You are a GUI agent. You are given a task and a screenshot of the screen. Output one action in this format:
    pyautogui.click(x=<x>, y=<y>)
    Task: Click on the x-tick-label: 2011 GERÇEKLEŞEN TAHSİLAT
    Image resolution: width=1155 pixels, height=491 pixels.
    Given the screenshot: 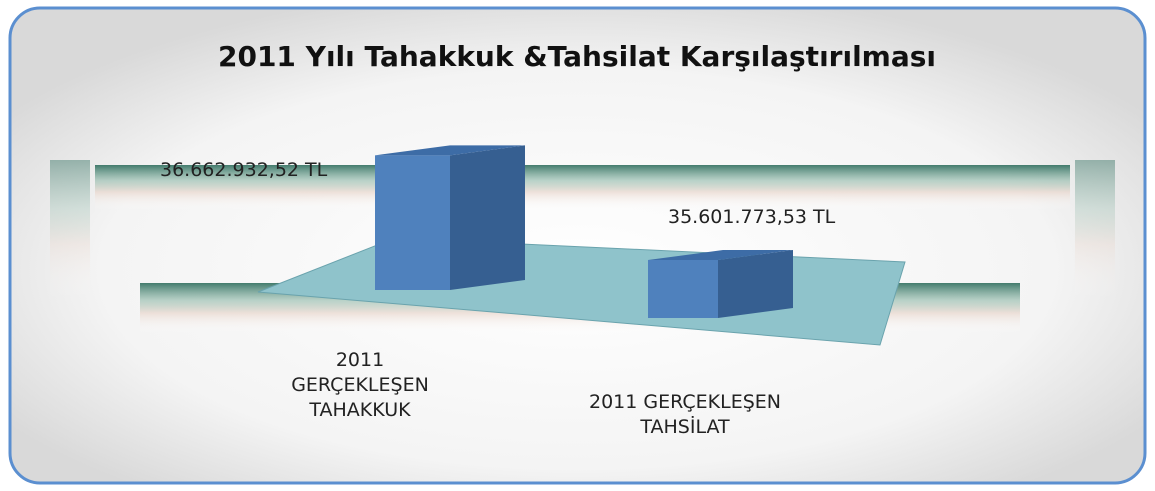 What is the action you would take?
    pyautogui.click(x=685, y=414)
    